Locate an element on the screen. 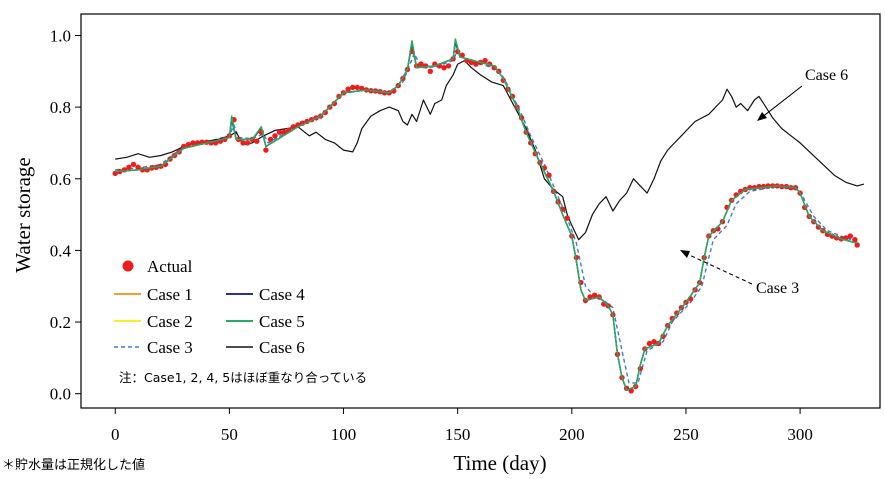 Image resolution: width=885 pixels, height=479 pixels. y-tick-label: 0.4 is located at coordinates (61, 250).